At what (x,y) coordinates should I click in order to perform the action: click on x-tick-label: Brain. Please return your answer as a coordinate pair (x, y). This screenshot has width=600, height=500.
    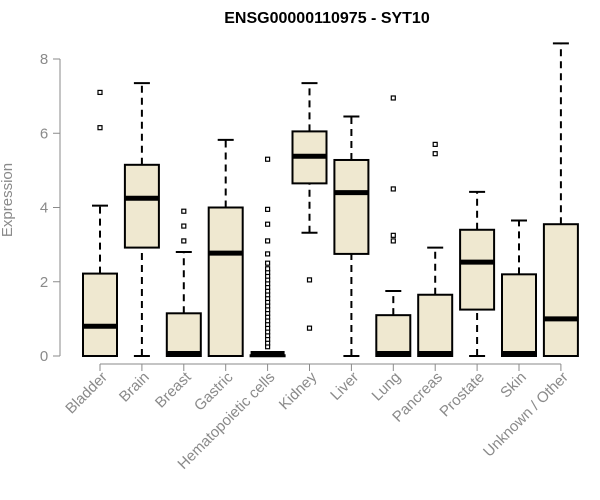
    Looking at the image, I should click on (134, 387).